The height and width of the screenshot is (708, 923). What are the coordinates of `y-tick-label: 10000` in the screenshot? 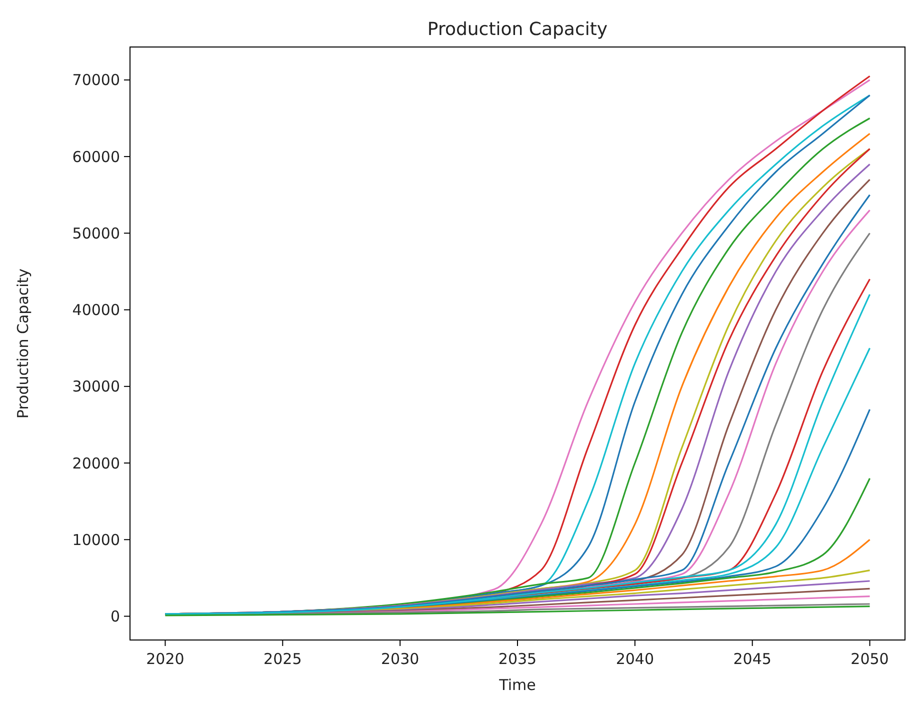 It's located at (96, 539).